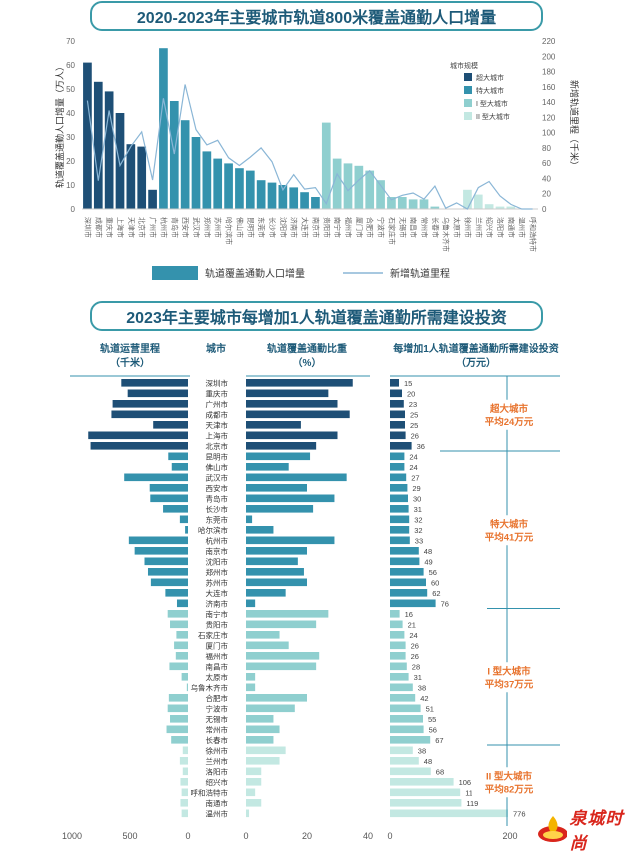 Image resolution: width=640 pixels, height=854 pixels. I want to click on y2-tick-label: 0, so click(544, 209).